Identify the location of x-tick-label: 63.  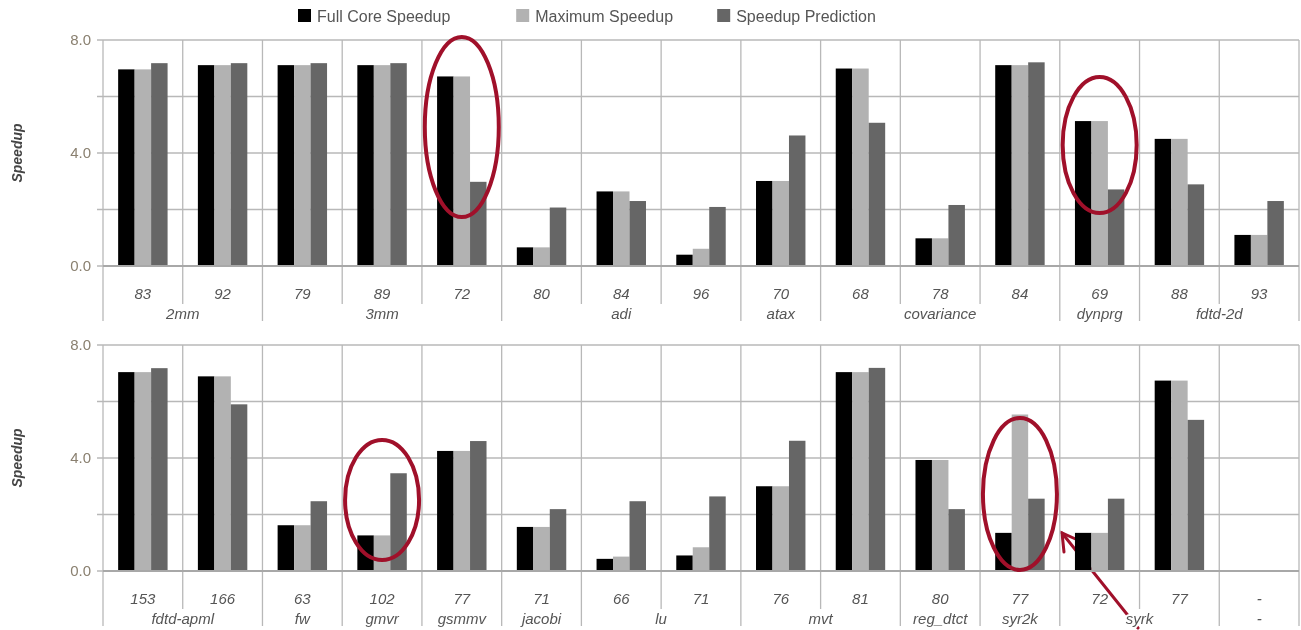
(302, 598).